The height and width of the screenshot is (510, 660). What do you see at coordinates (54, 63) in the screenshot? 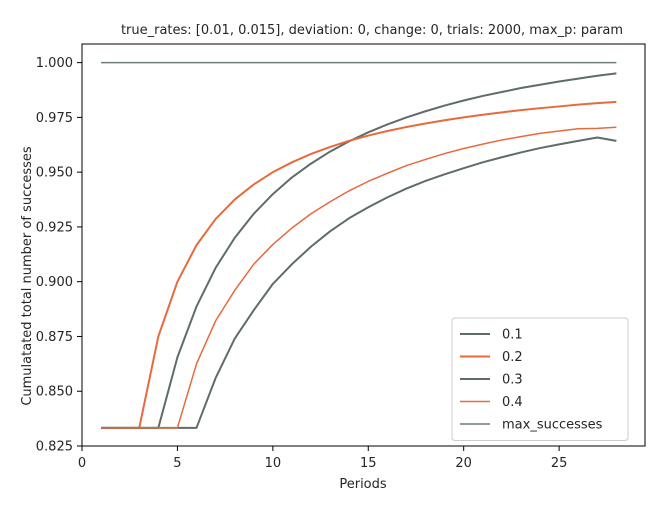
I see `y-tick-label: 1.000` at bounding box center [54, 63].